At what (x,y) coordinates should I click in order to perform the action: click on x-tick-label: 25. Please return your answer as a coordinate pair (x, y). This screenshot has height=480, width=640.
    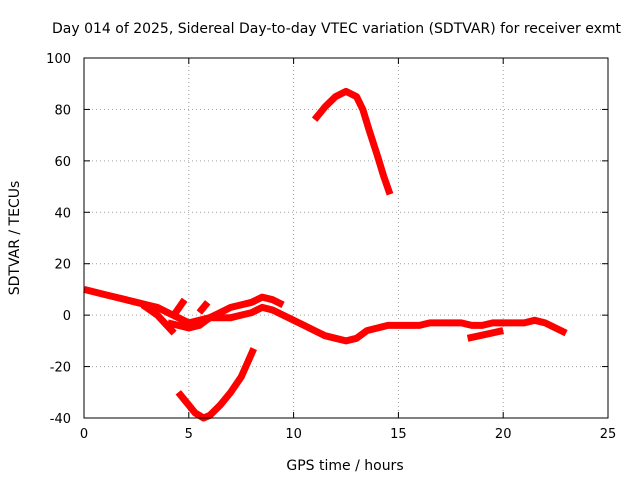
    Looking at the image, I should click on (608, 434).